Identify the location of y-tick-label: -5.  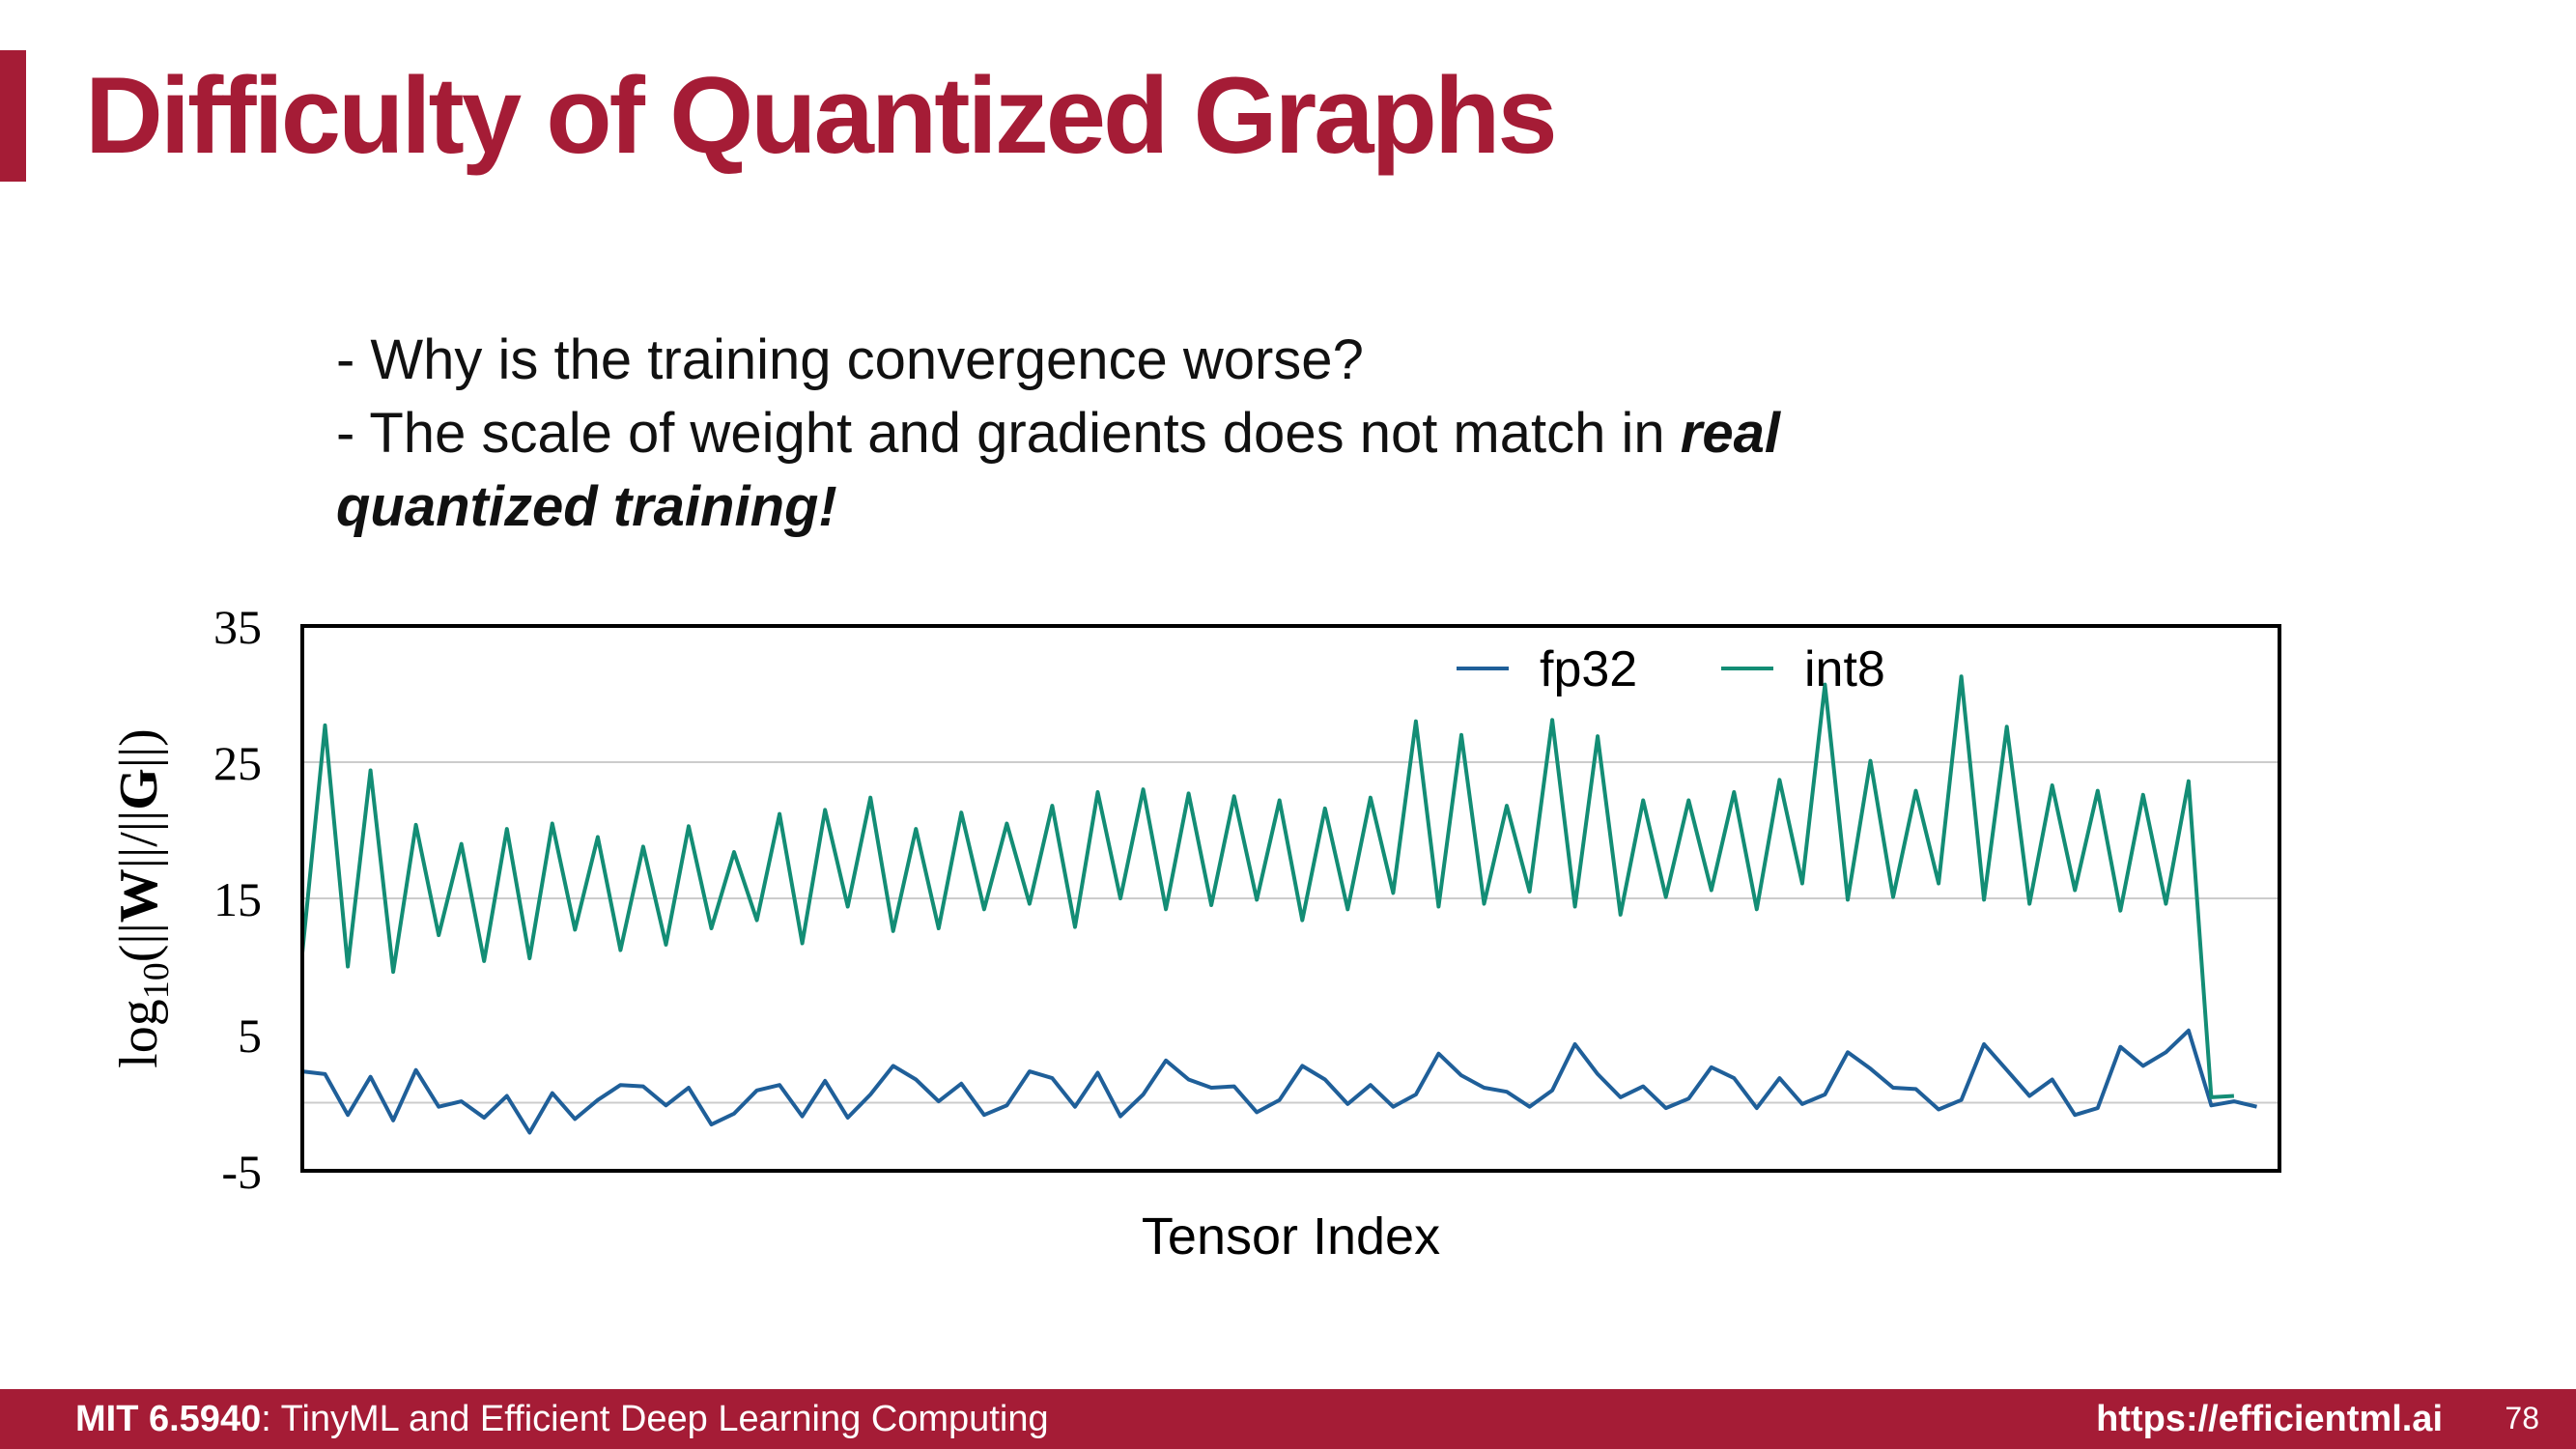
(241, 1172).